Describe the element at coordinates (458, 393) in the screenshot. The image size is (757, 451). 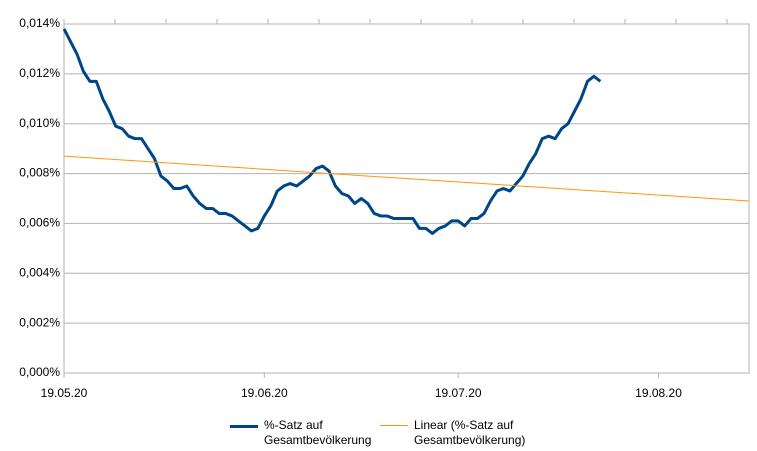
I see `x-tick-label: 19.07.20` at that location.